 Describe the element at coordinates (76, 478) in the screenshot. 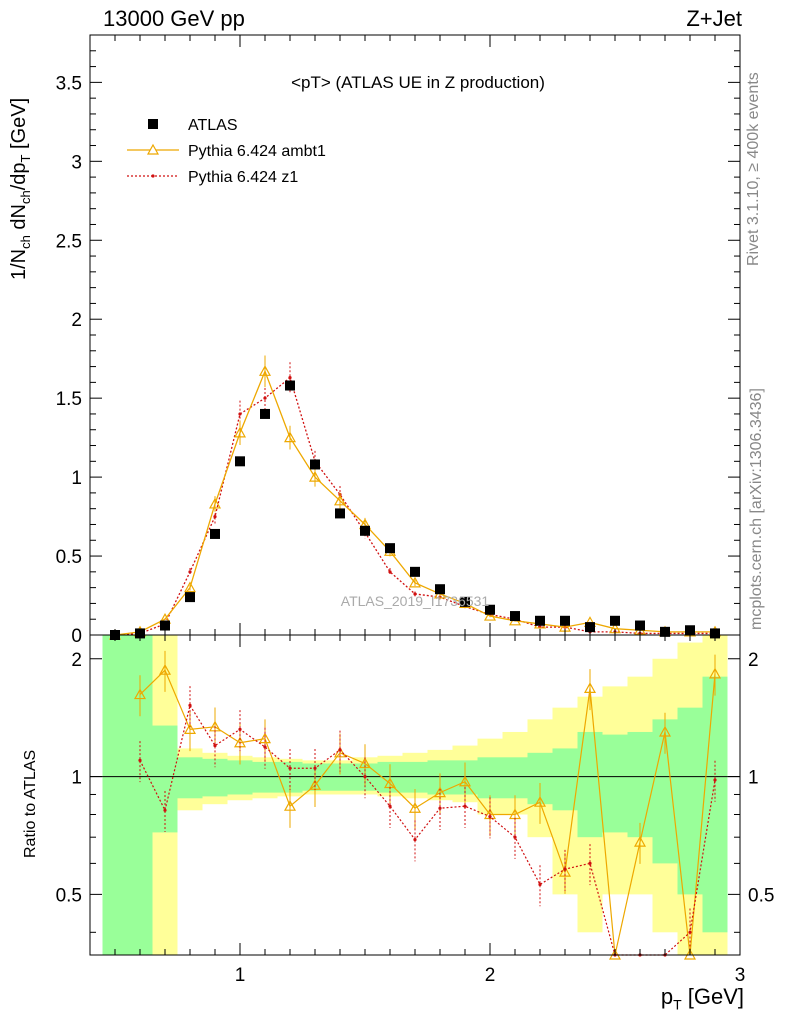

I see `y-tick-label: 1` at that location.